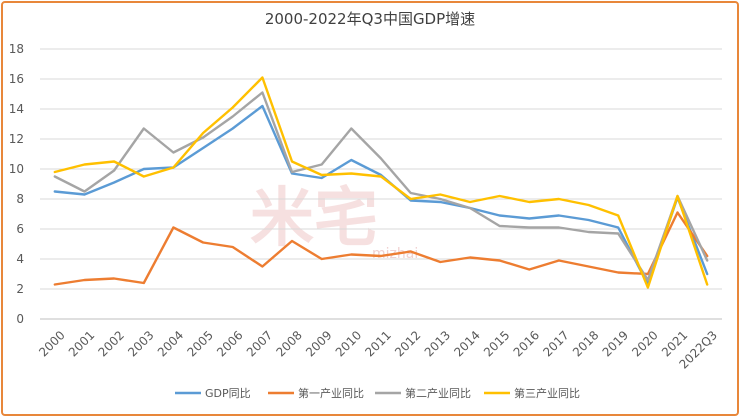 This screenshot has width=740, height=417. What do you see at coordinates (170, 343) in the screenshot?
I see `x-tick-label: 2004` at bounding box center [170, 343].